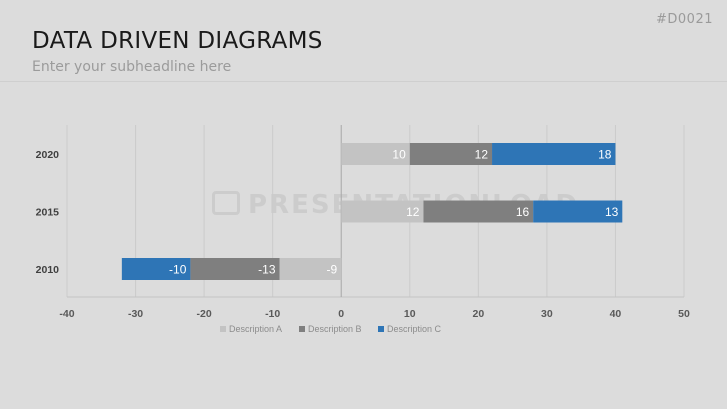  What do you see at coordinates (272, 314) in the screenshot?
I see `x-tick-label: -10` at bounding box center [272, 314].